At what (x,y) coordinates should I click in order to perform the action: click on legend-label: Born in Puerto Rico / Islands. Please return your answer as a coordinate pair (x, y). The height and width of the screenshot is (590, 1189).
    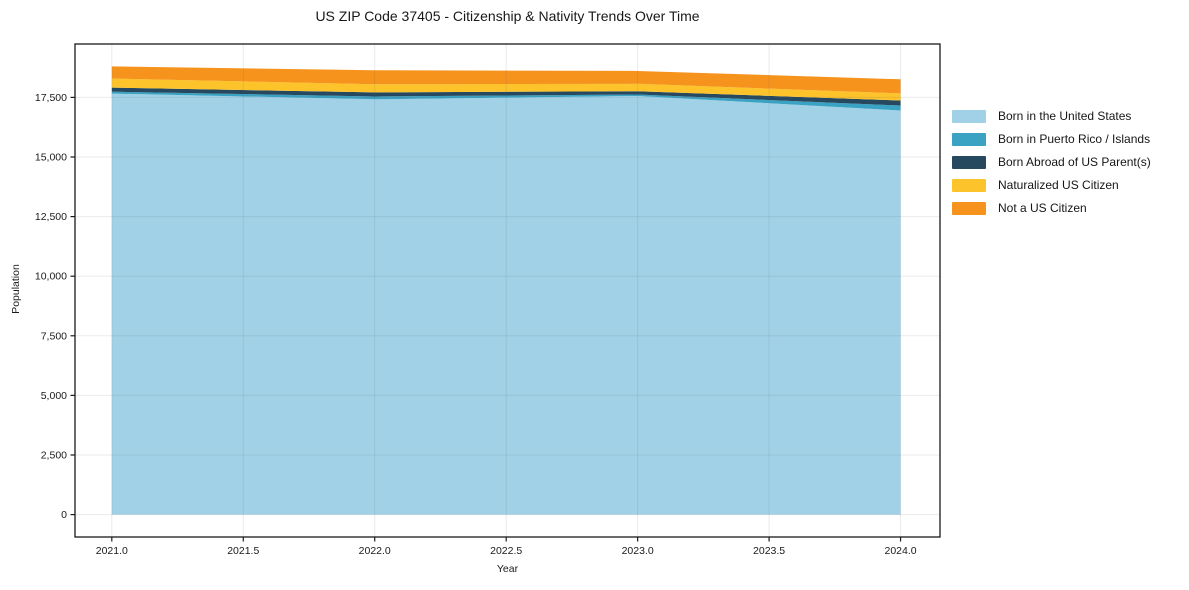
    Looking at the image, I should click on (1074, 139).